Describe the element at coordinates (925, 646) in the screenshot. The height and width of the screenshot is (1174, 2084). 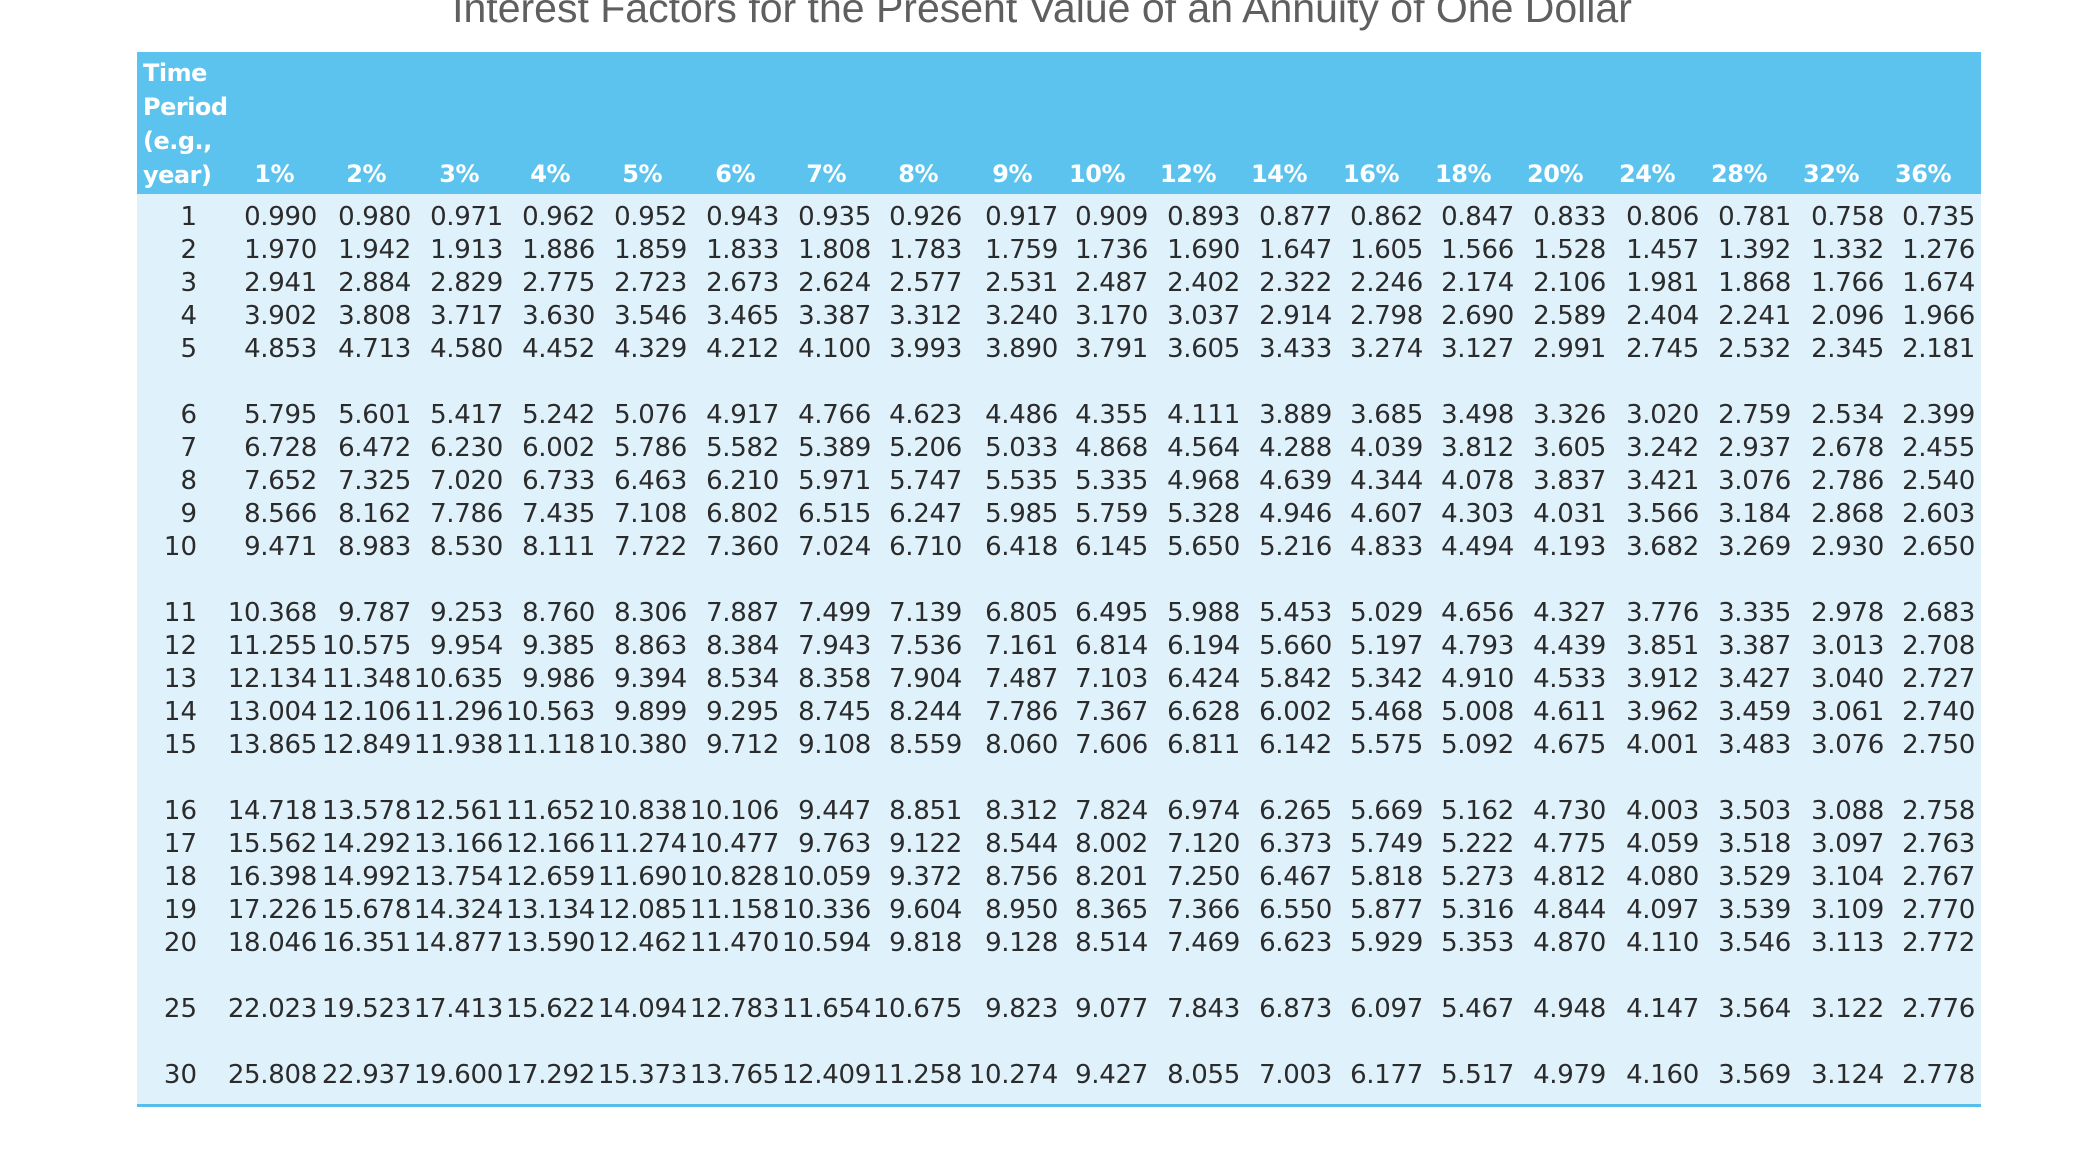
I see `factor-cell: 7.536` at that location.